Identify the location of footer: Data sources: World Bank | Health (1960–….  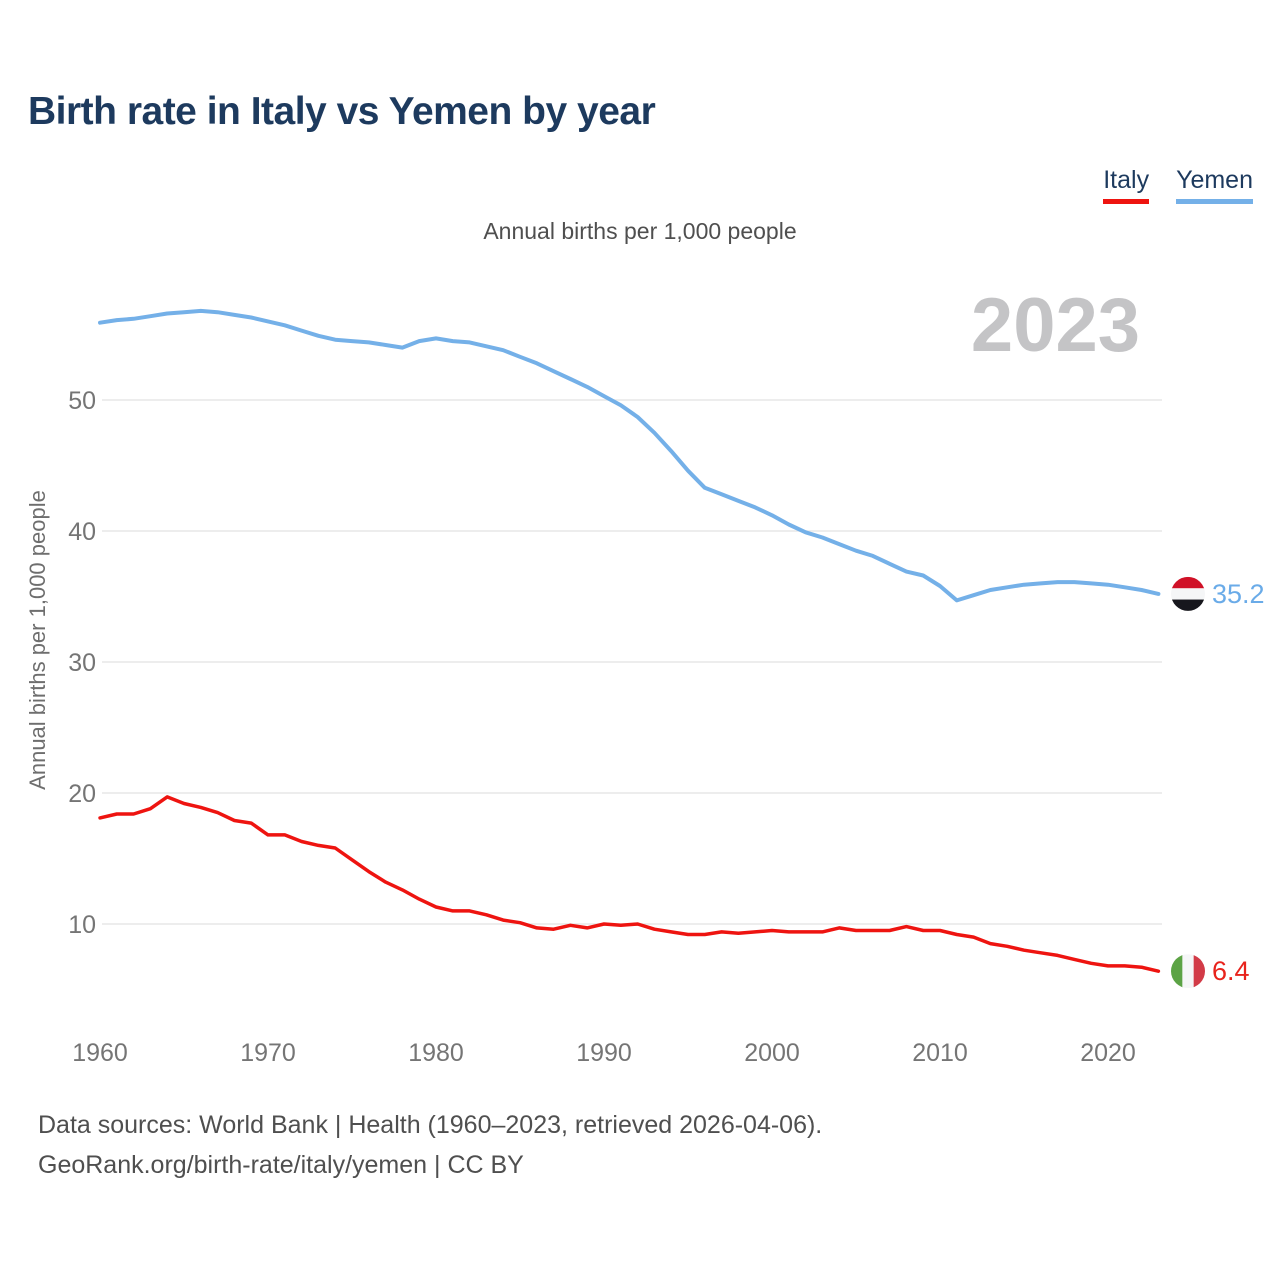
(430, 1145).